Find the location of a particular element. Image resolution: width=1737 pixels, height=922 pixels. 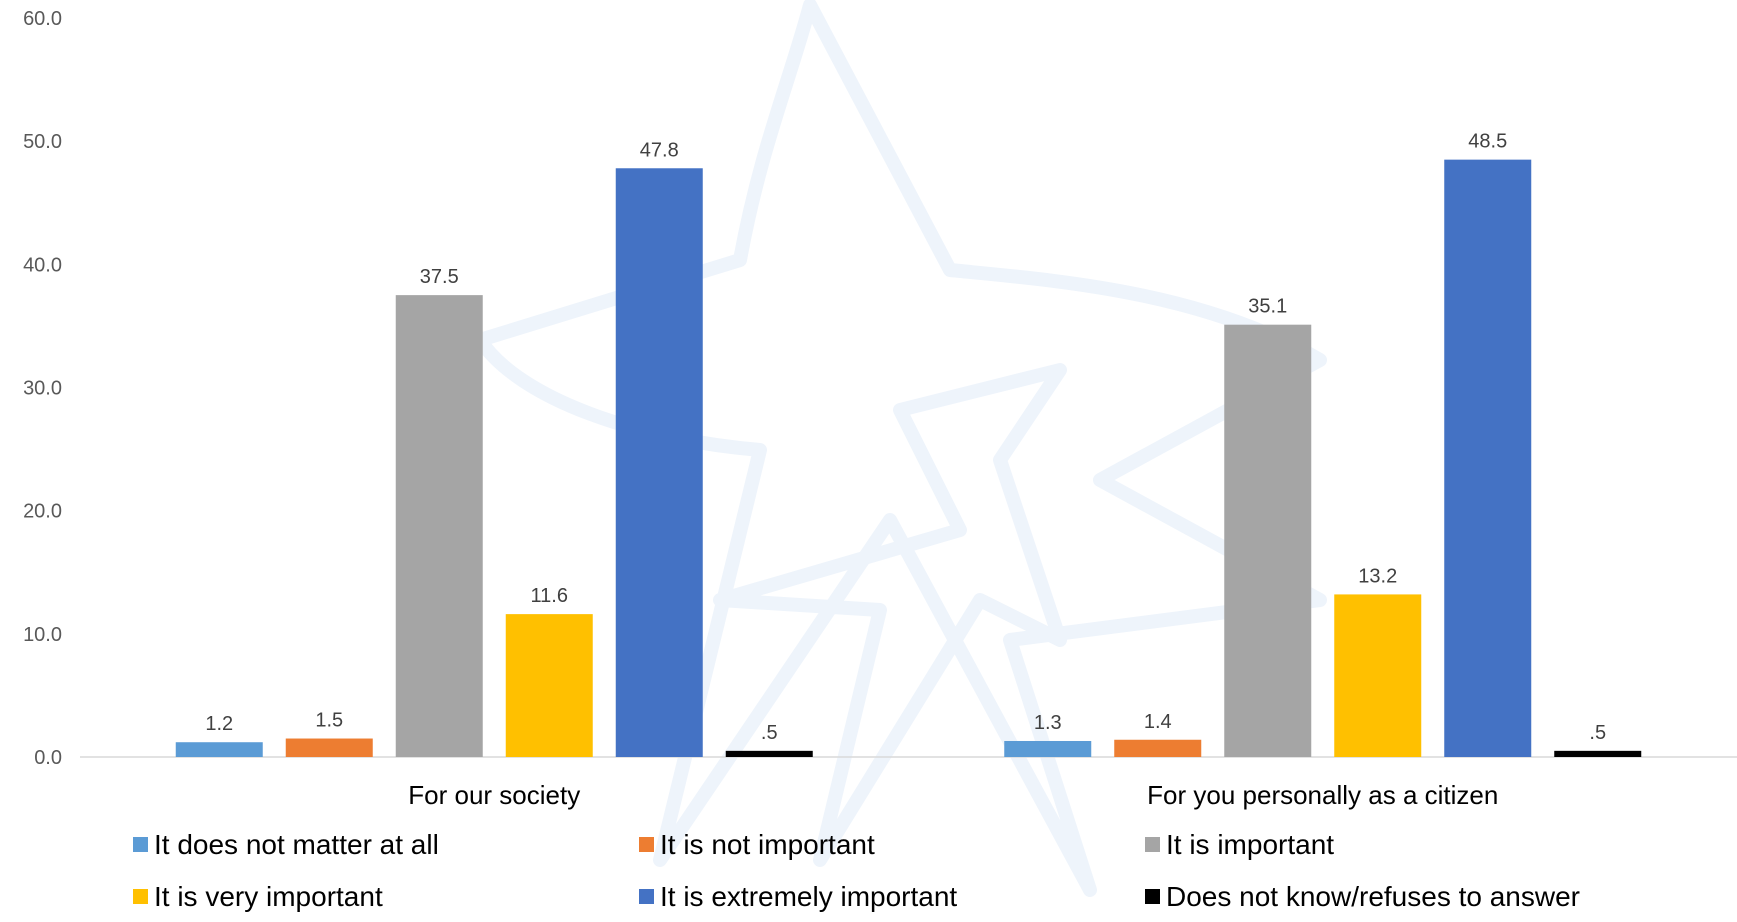

y-tick-label: 60.0 is located at coordinates (42, 19).